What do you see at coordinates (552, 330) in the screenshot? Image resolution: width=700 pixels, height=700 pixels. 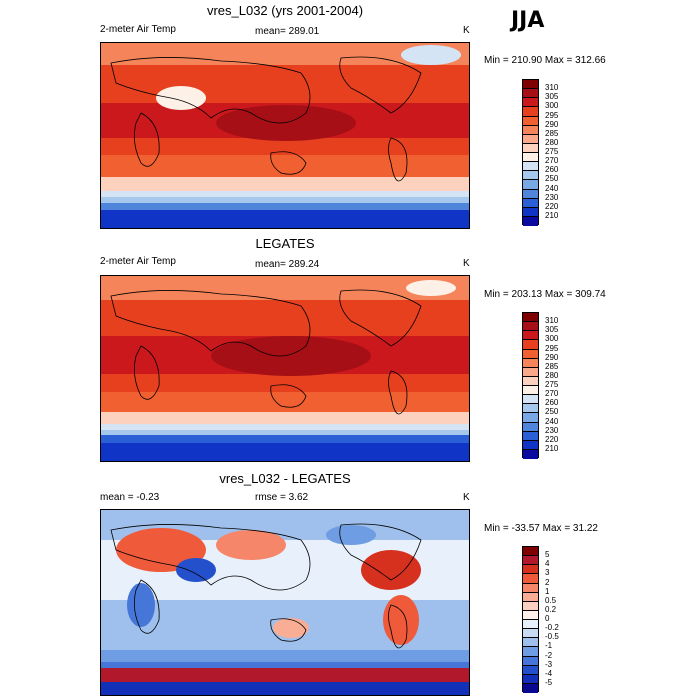 I see `colorbar-tick-label: 305` at bounding box center [552, 330].